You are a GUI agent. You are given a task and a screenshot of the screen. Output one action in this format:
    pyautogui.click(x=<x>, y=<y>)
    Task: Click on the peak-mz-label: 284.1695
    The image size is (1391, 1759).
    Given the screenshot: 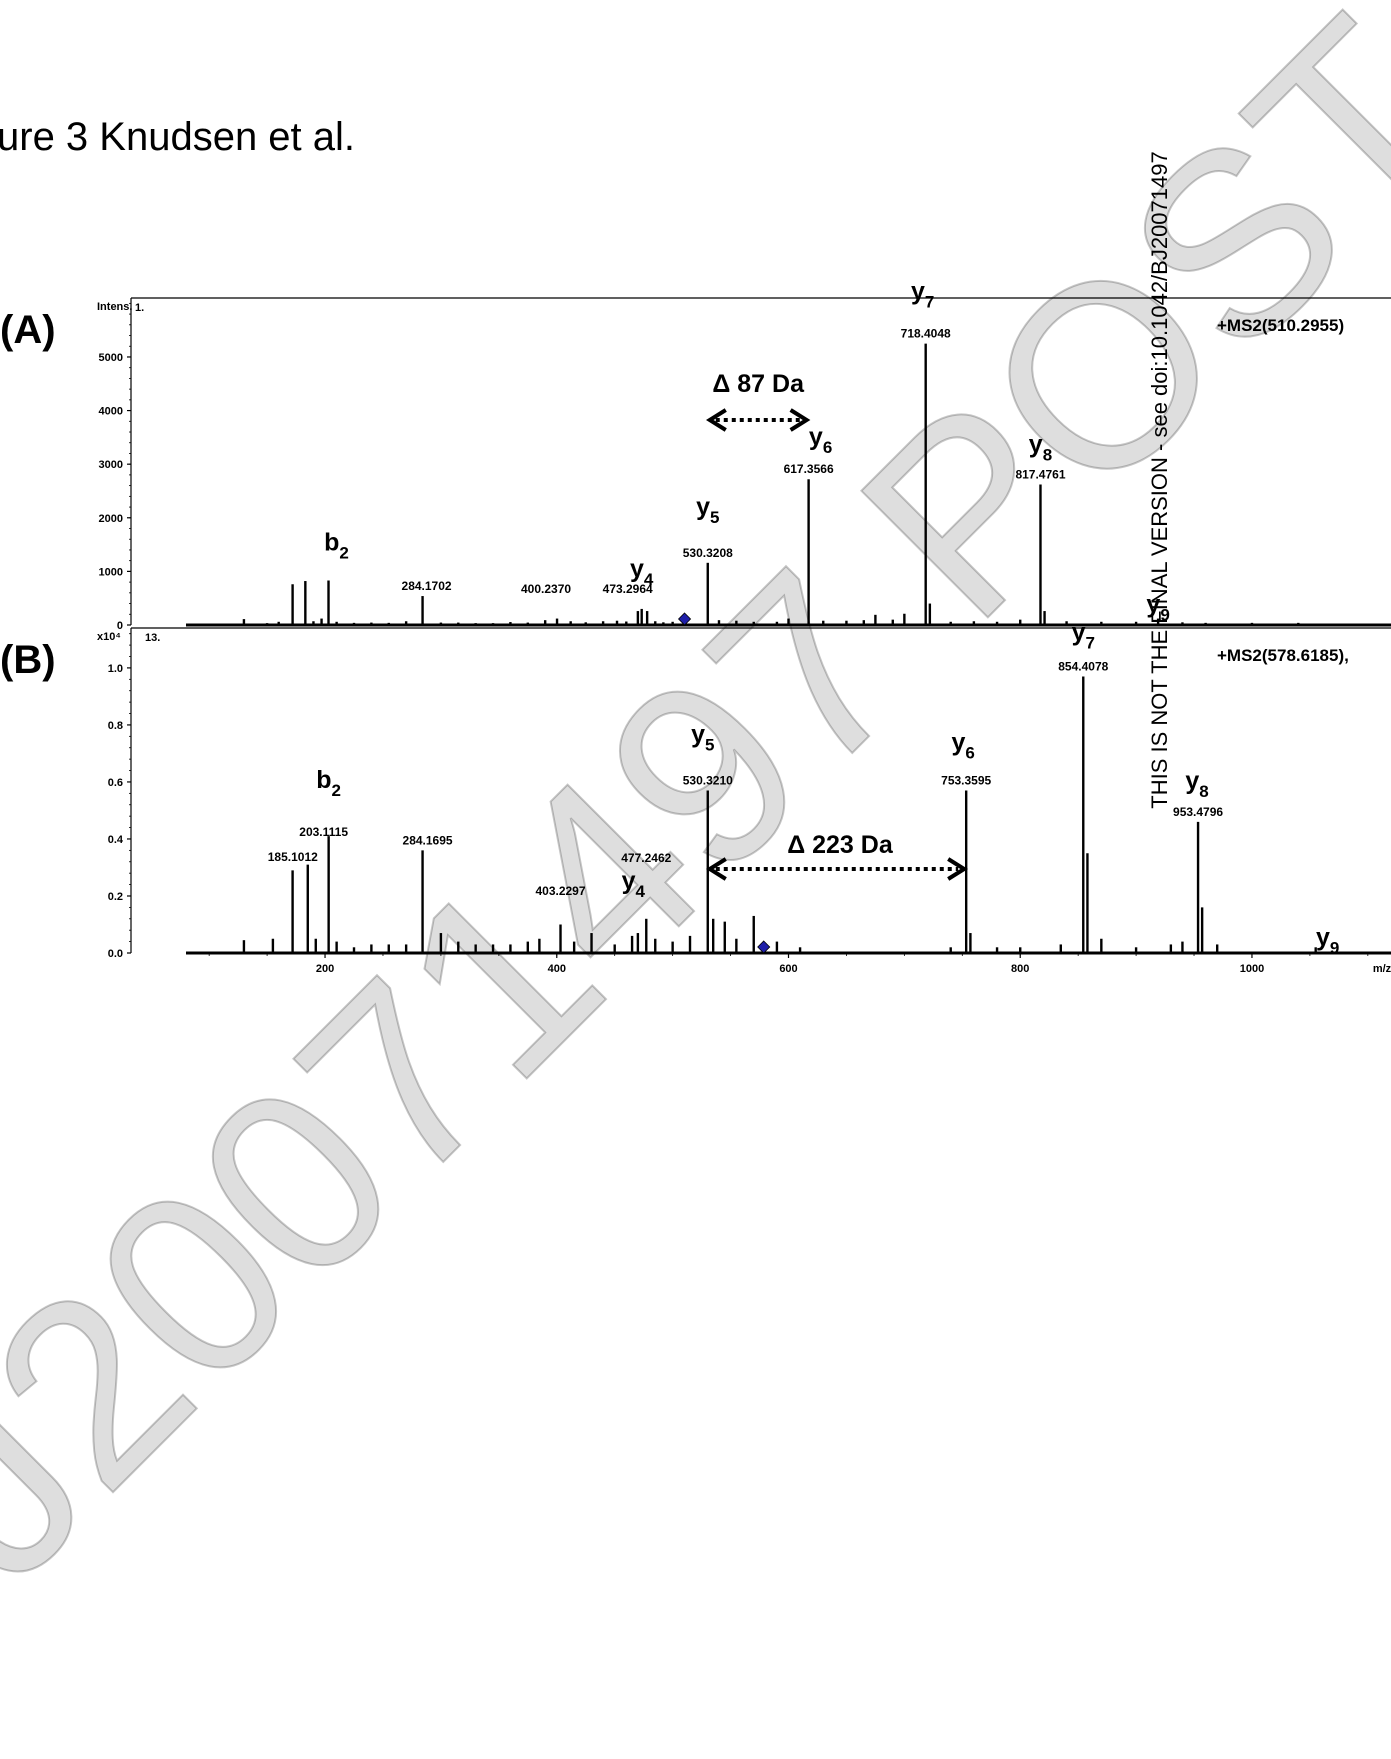 What is the action you would take?
    pyautogui.click(x=428, y=840)
    